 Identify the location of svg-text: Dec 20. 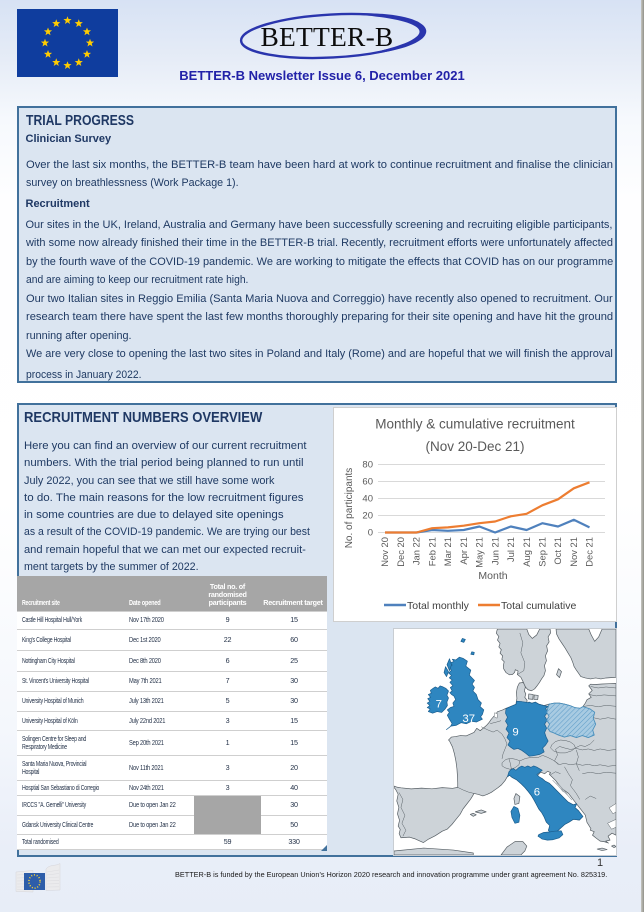
(400, 552).